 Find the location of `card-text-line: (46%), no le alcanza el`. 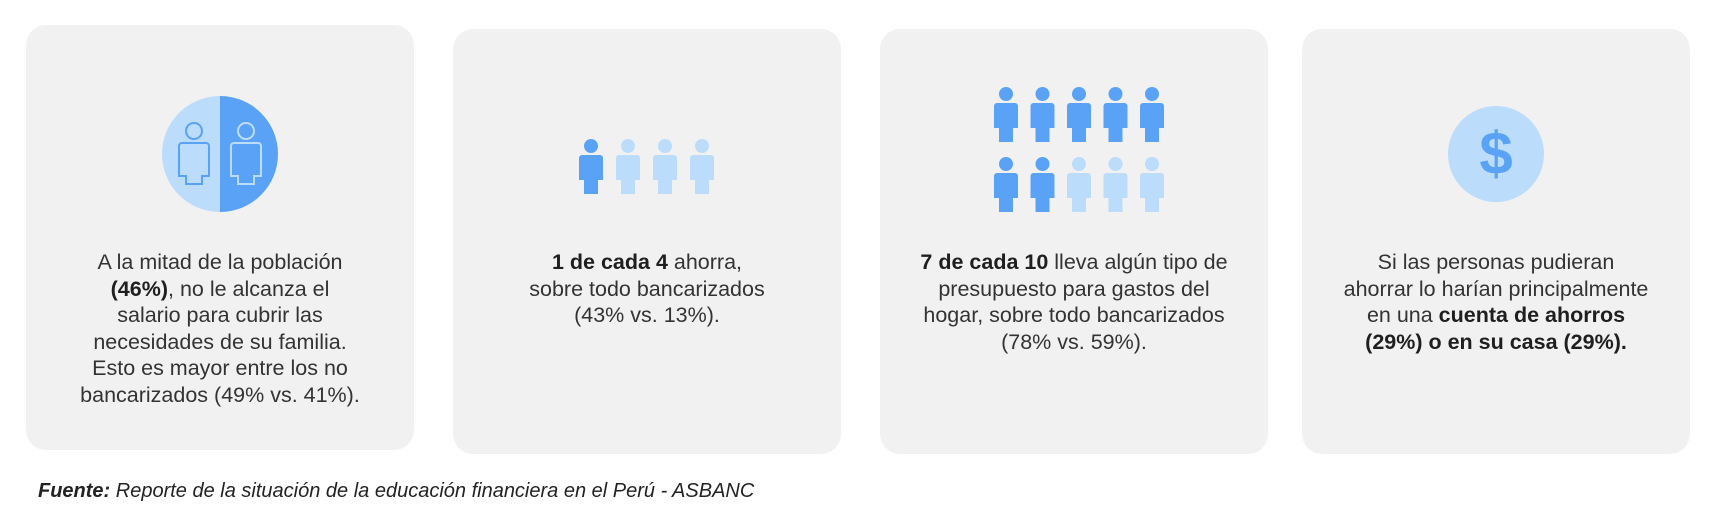

card-text-line: (46%), no le alcanza el is located at coordinates (220, 289).